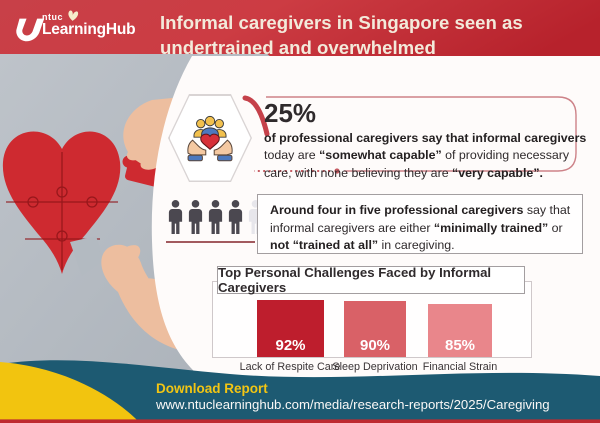  Describe the element at coordinates (73, 15) in the screenshot. I see `butterfly-icon` at that location.